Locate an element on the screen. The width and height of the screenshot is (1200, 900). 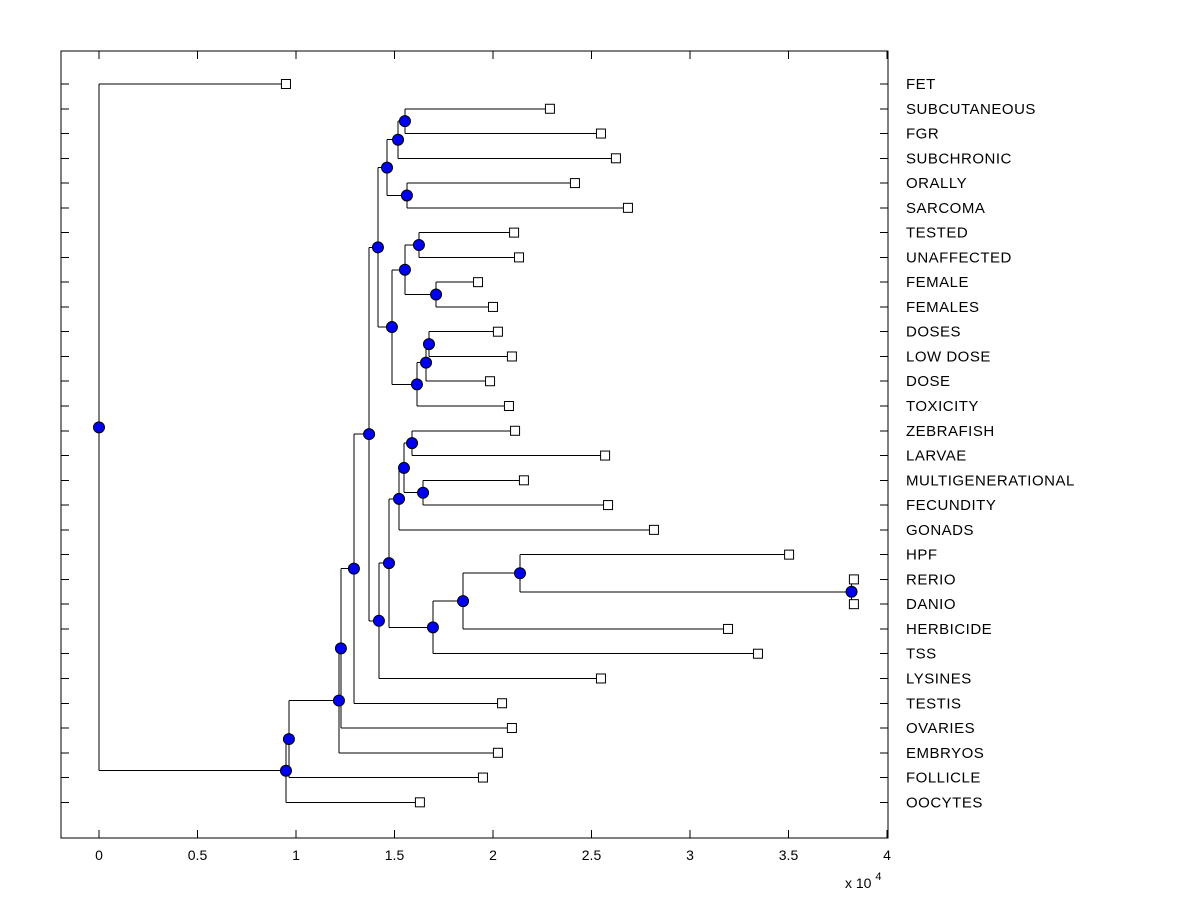
leaf-node-marker-females is located at coordinates (493, 306).